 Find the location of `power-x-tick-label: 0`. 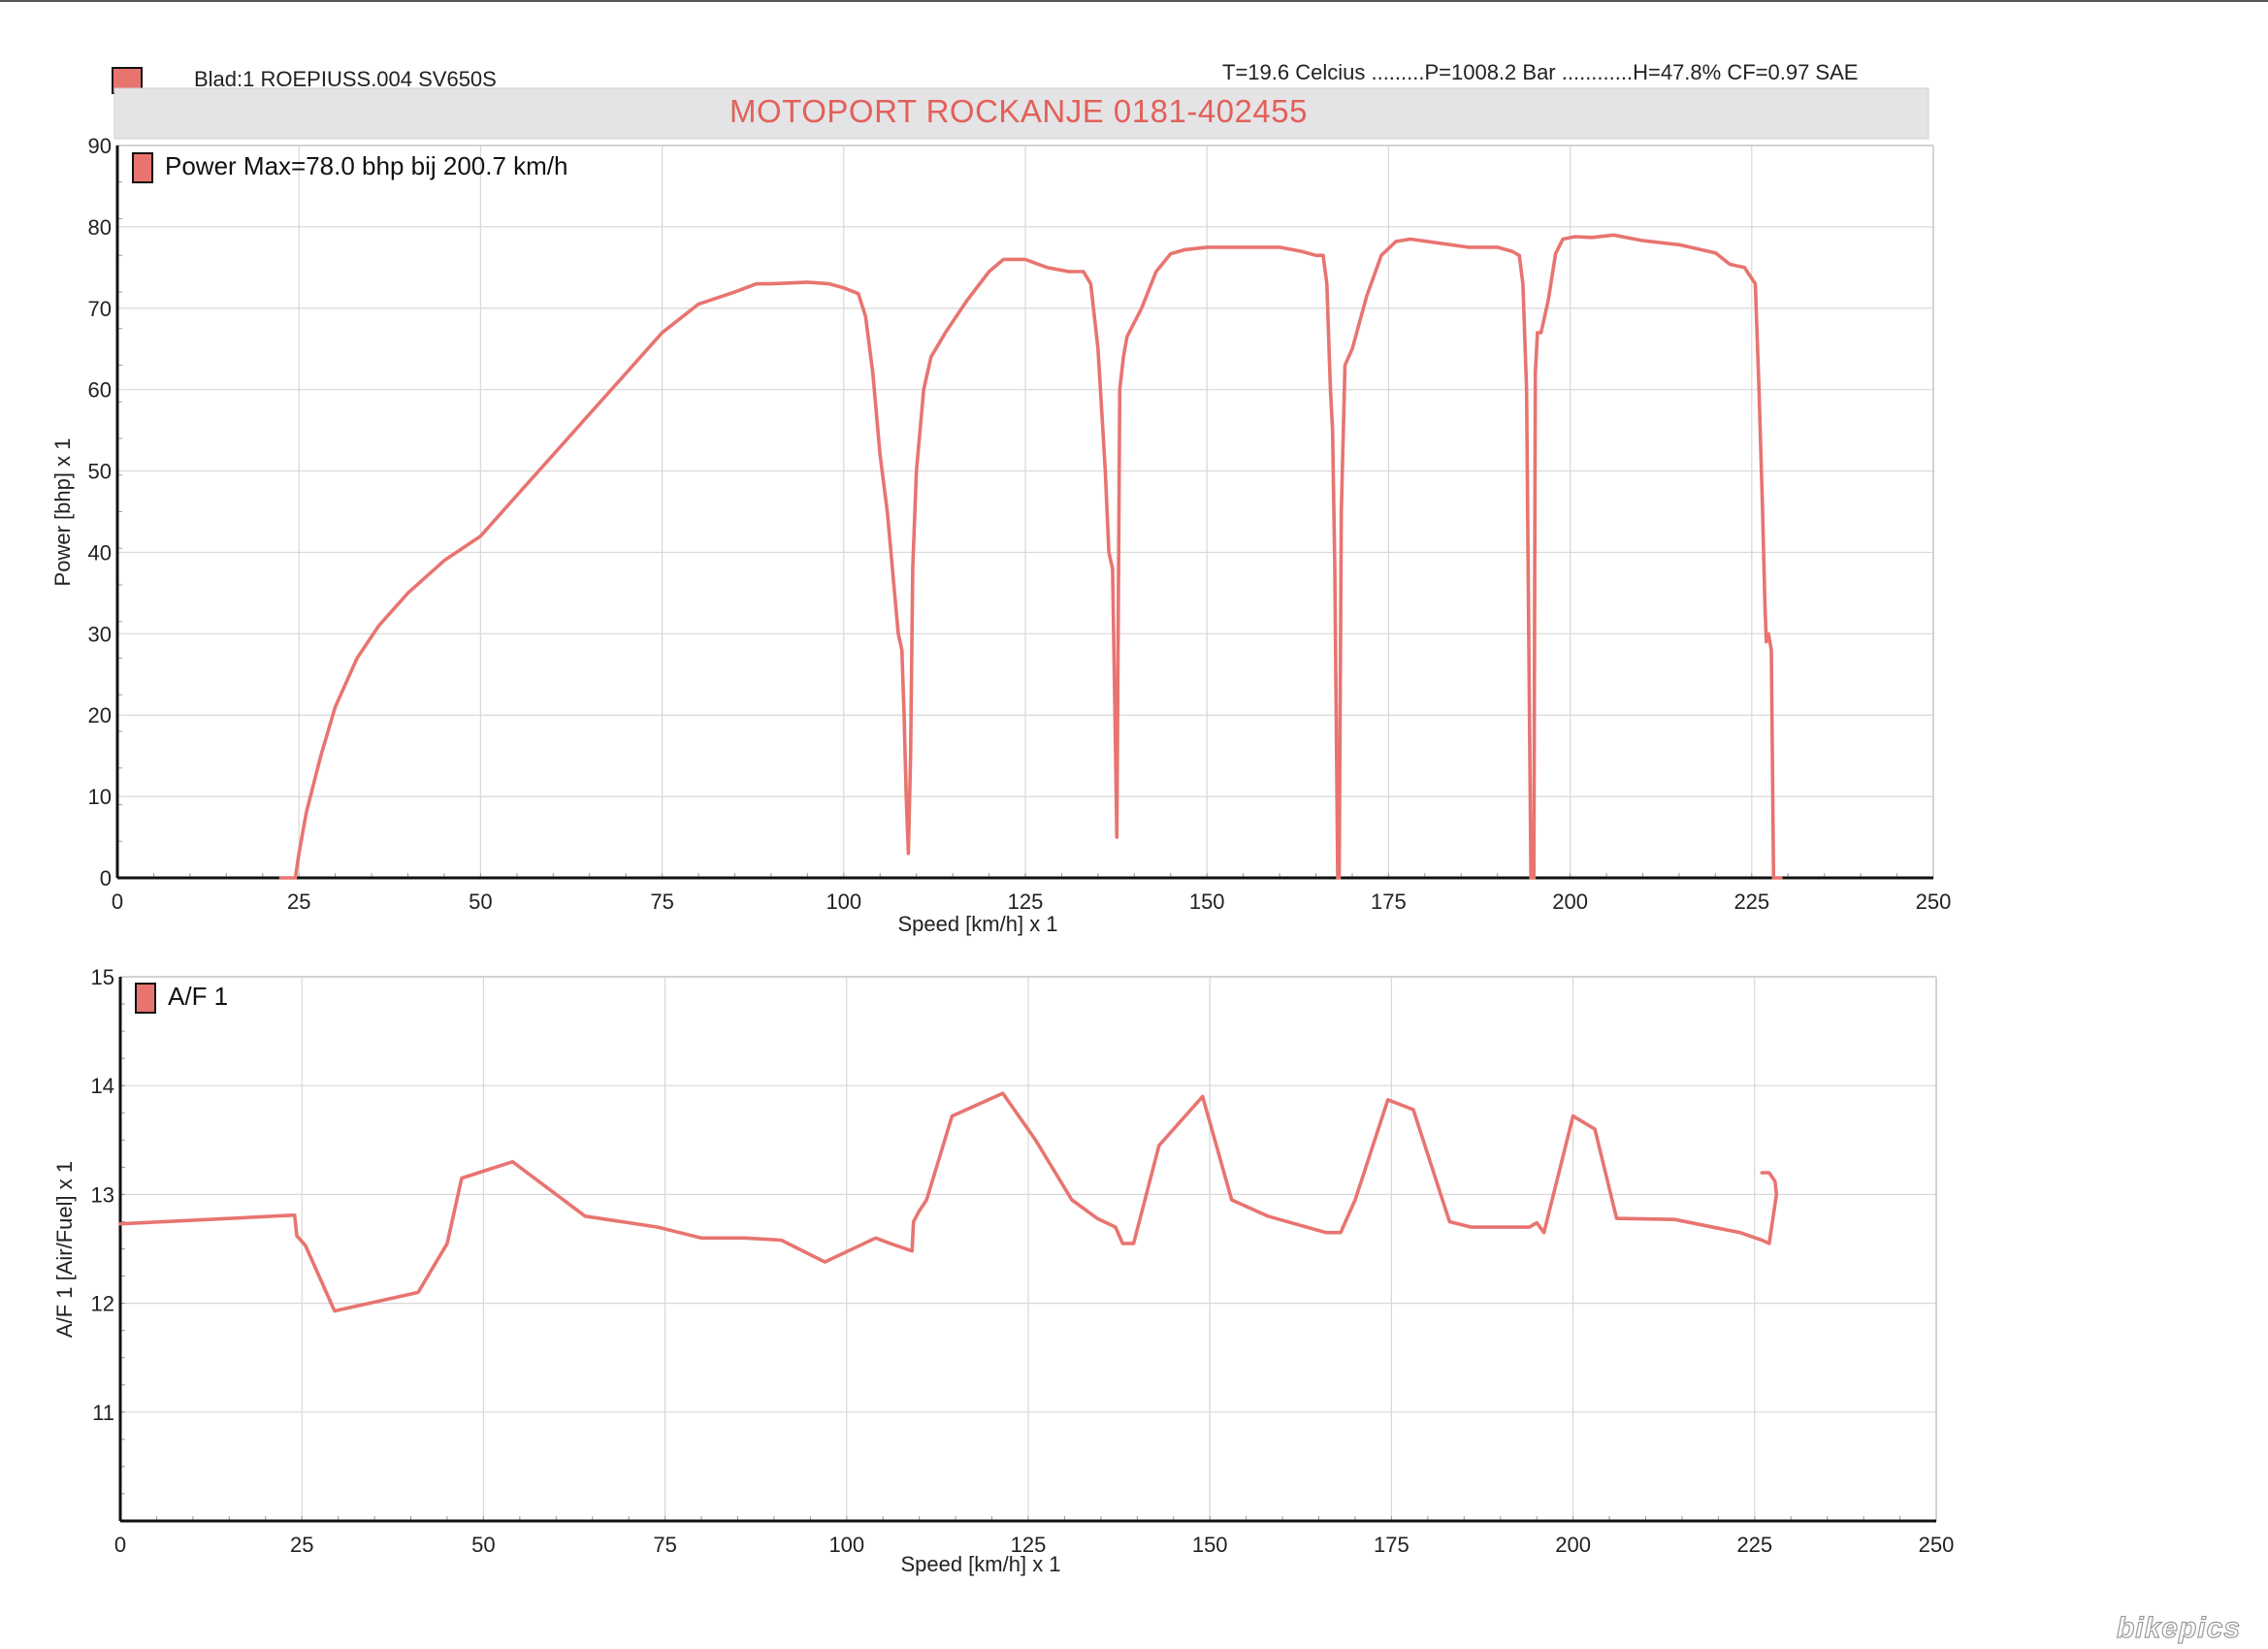

power-x-tick-label: 0 is located at coordinates (117, 901).